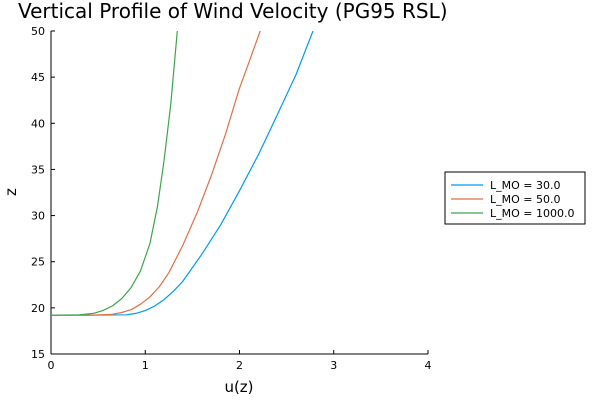  I want to click on legend-label-3: L_MO = 1000.0, so click(532, 213).